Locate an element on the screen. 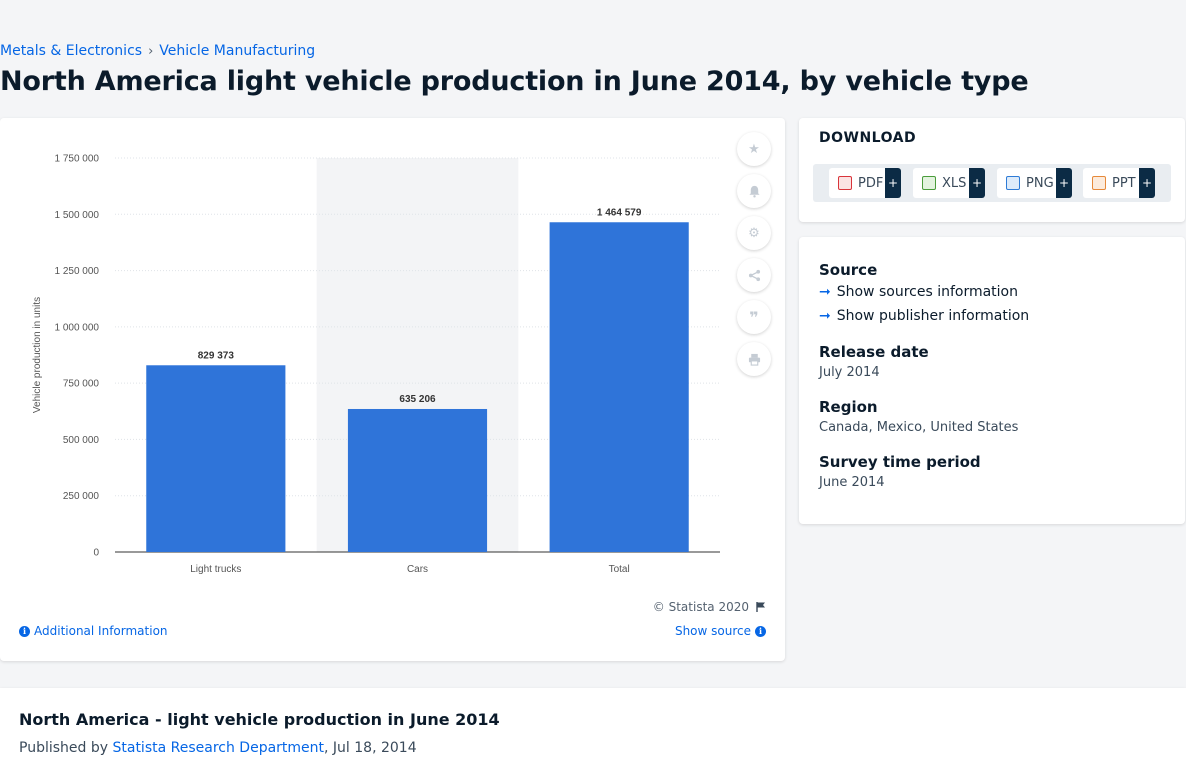  source-heading: Source is located at coordinates (848, 270).